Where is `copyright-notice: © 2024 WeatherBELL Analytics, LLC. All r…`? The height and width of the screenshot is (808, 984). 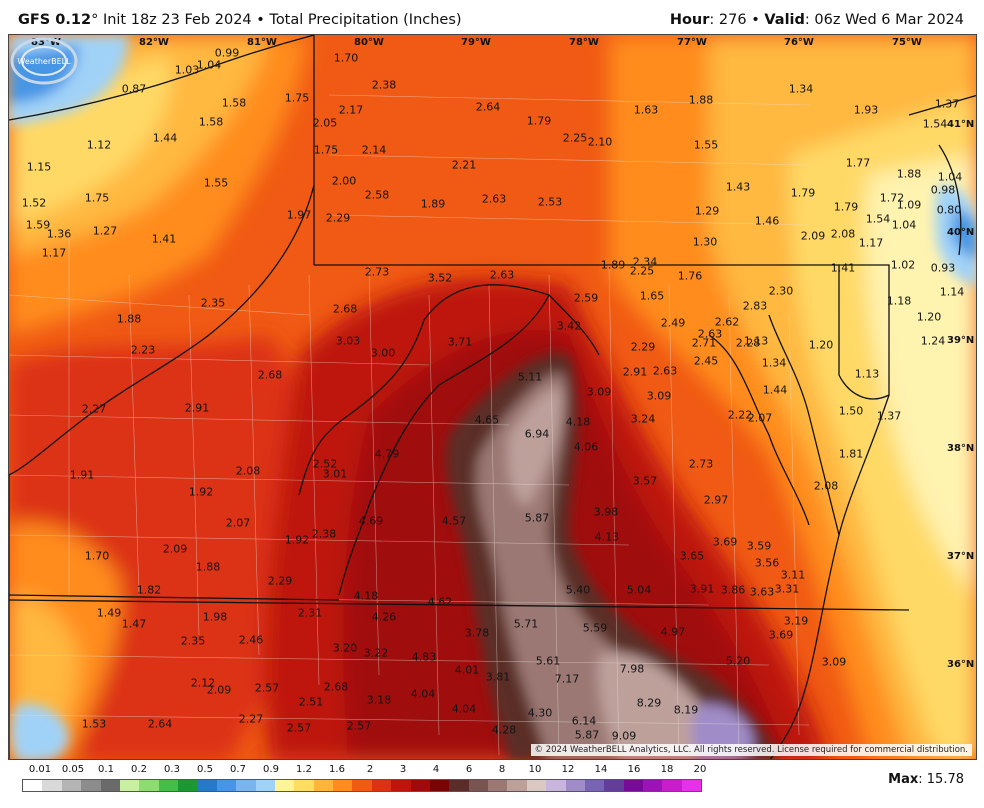 copyright-notice: © 2024 WeatherBELL Analytics, LLC. All r… is located at coordinates (751, 750).